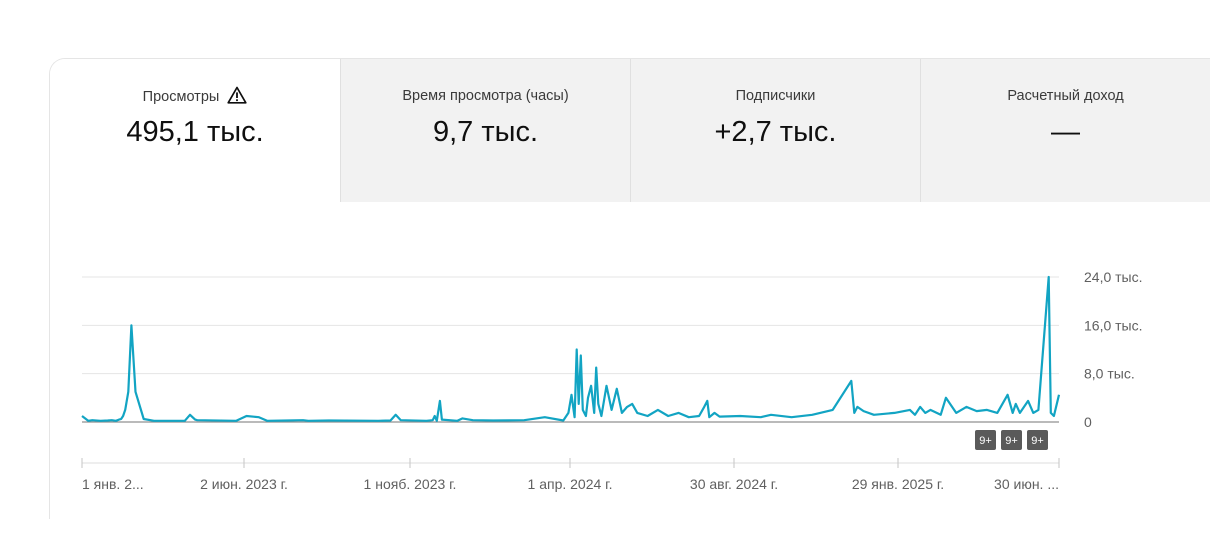  Describe the element at coordinates (1065, 96) in the screenshot. I see `tab-revenue-label: Расчетный доход` at that location.